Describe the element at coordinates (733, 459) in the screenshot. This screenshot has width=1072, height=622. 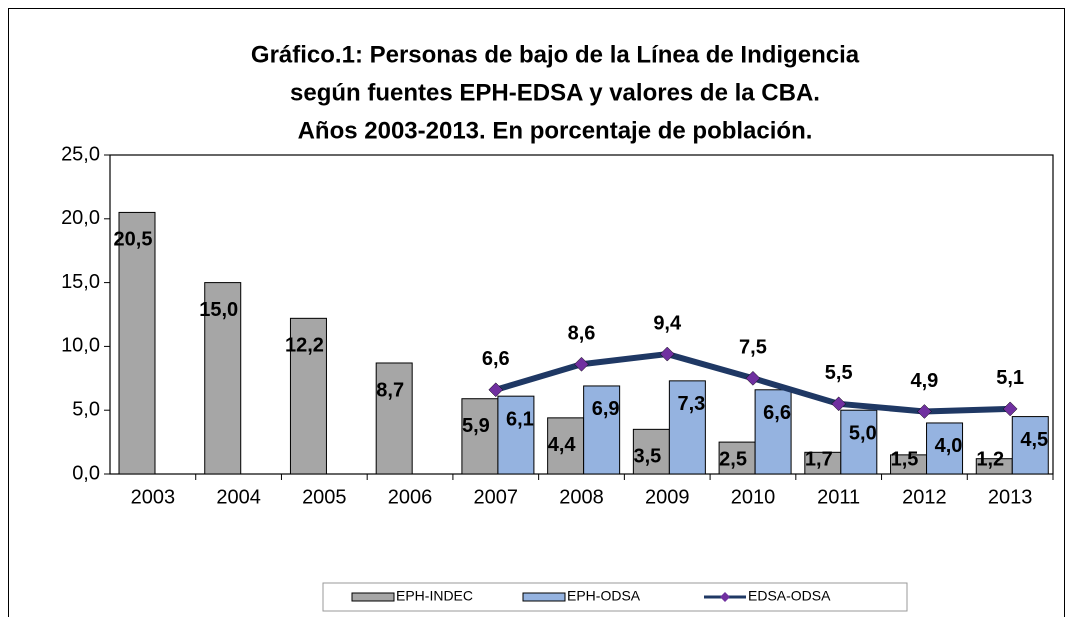
I see `data-label: 2,5` at that location.